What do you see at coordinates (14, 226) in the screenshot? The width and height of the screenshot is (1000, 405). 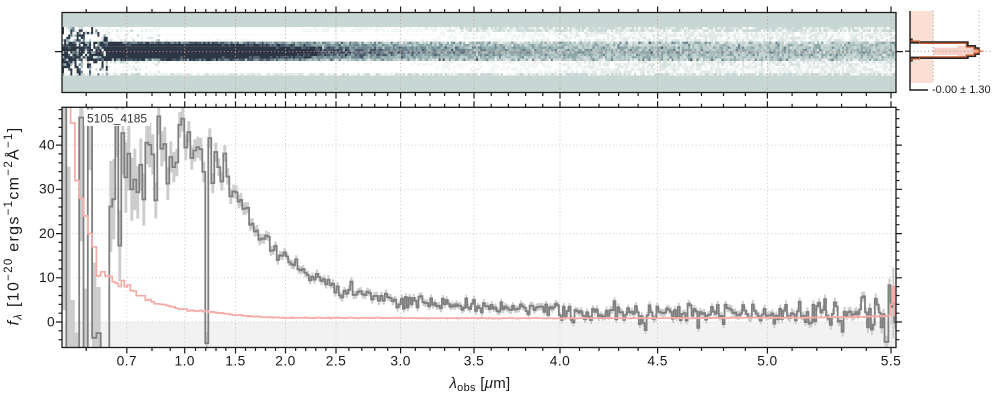 I see `svg-text: fλ [10−20 ergs−1cm−2Å−1]` at bounding box center [14, 226].